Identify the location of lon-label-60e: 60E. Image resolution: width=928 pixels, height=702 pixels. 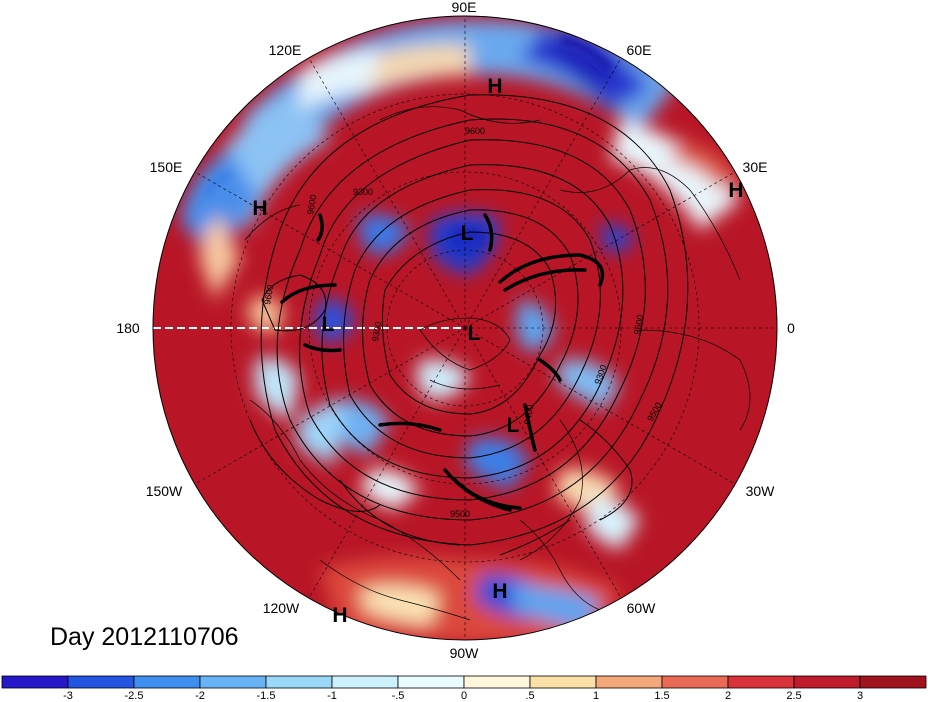
(639, 50).